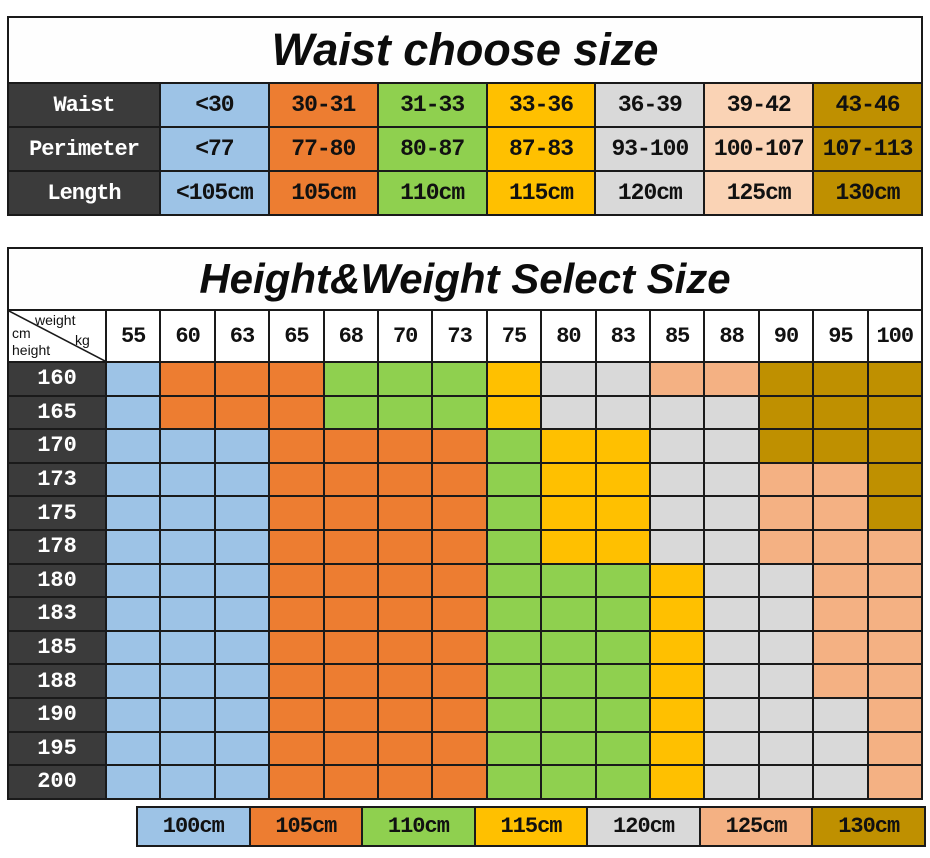  I want to click on weight-header-cell: 73, so click(459, 336).